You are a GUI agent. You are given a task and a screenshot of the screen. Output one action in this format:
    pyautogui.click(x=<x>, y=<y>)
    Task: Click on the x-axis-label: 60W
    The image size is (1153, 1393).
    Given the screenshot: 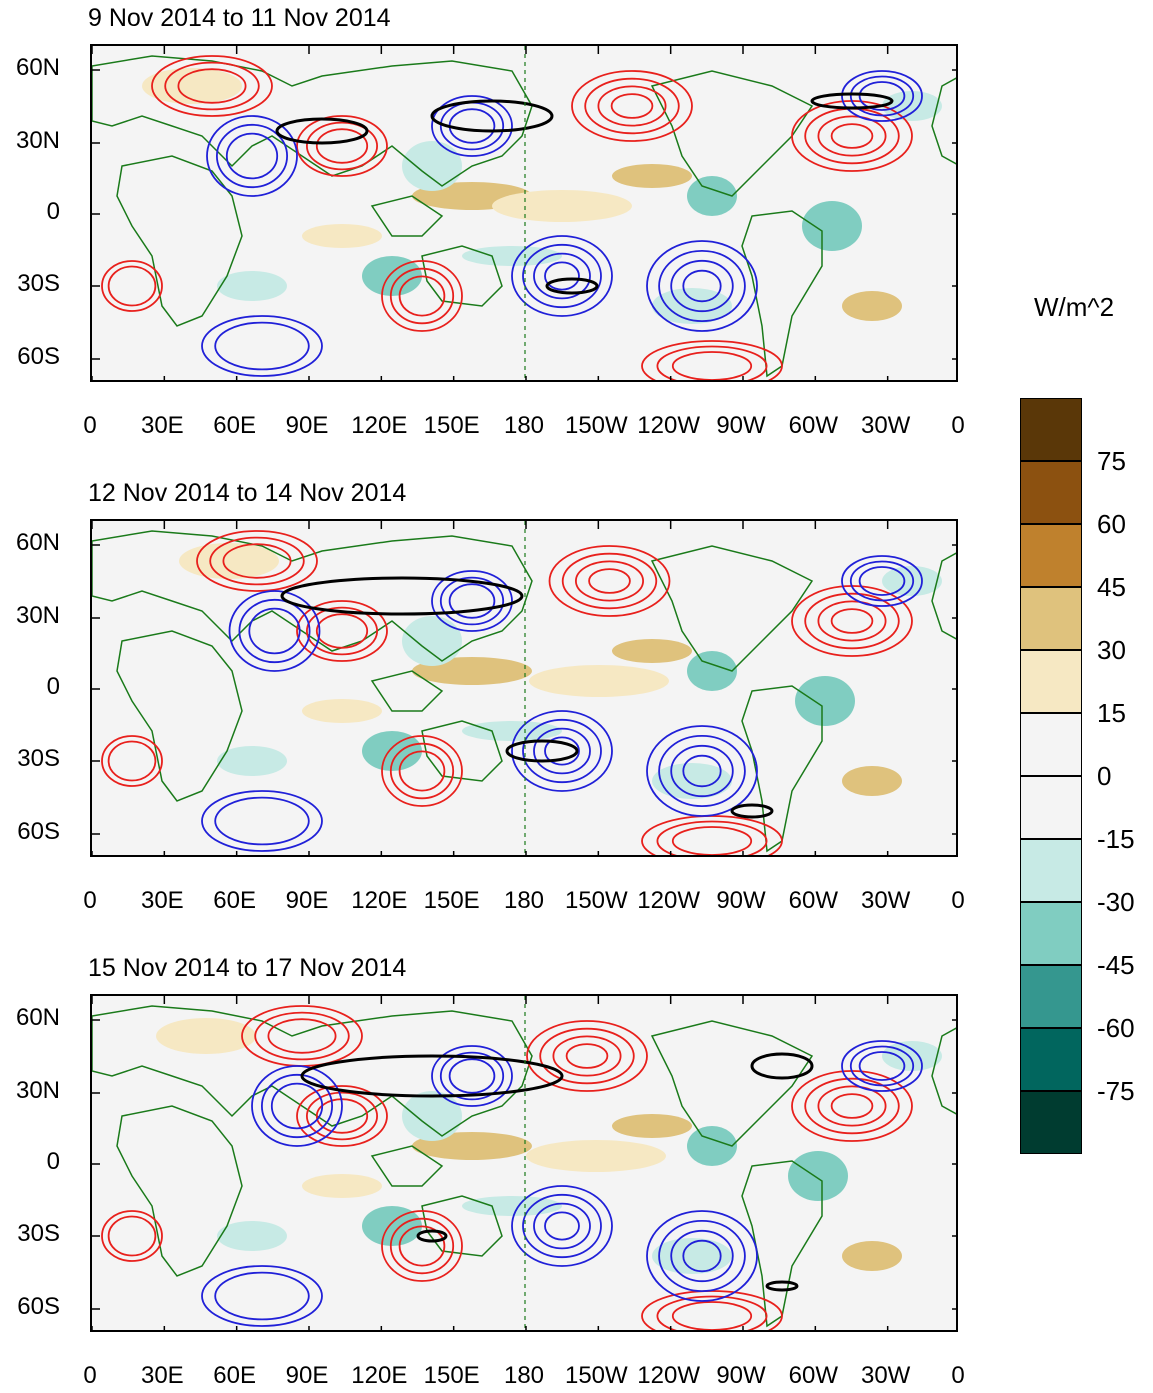 What is the action you would take?
    pyautogui.click(x=813, y=425)
    